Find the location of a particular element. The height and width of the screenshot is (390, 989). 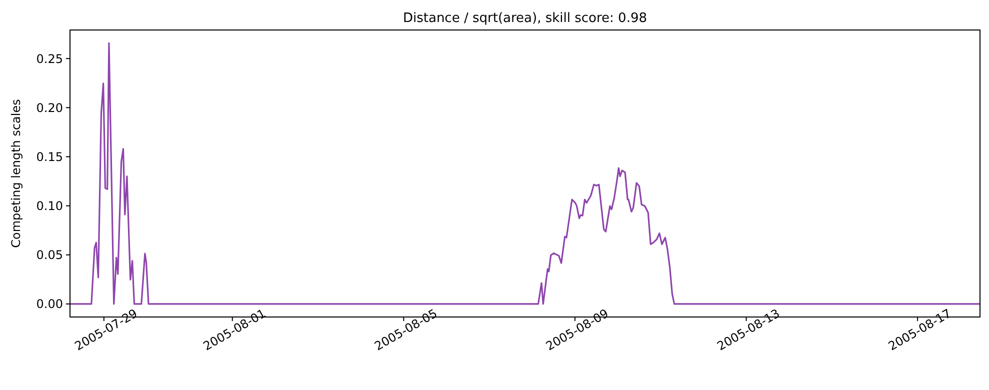

y-tick-label: 0.20 is located at coordinates (49, 107).